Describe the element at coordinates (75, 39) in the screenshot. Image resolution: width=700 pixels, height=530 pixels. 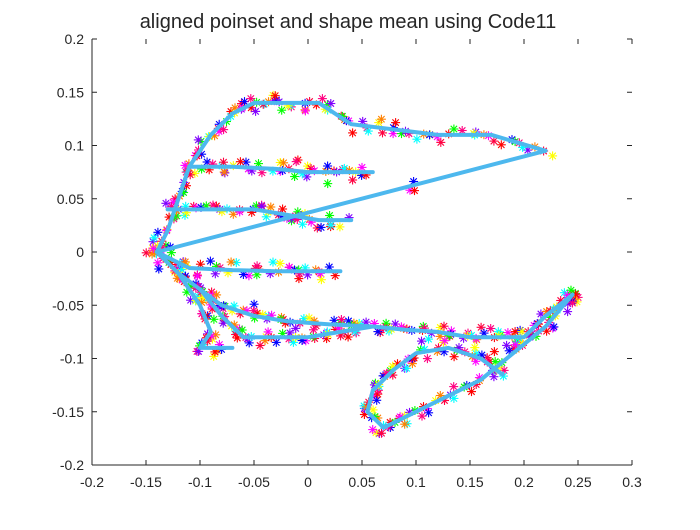
I see `y-tick-label: 0.2` at that location.